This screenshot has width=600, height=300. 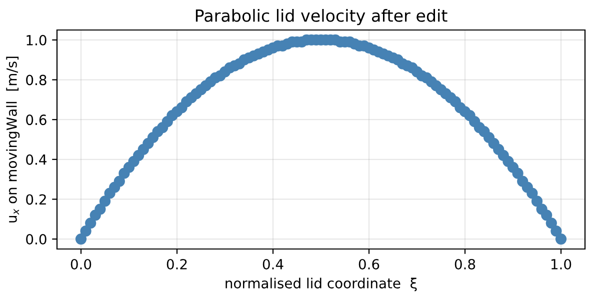 What do you see at coordinates (321, 285) in the screenshot?
I see `x-axis-title: normalised lid coordinate ξ` at bounding box center [321, 285].